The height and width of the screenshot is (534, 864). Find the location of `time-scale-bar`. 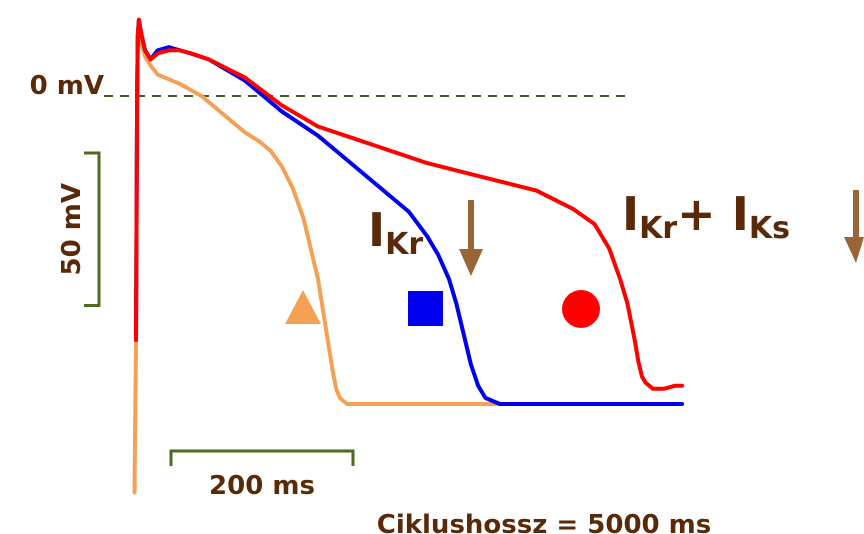

time-scale-bar is located at coordinates (262, 457).